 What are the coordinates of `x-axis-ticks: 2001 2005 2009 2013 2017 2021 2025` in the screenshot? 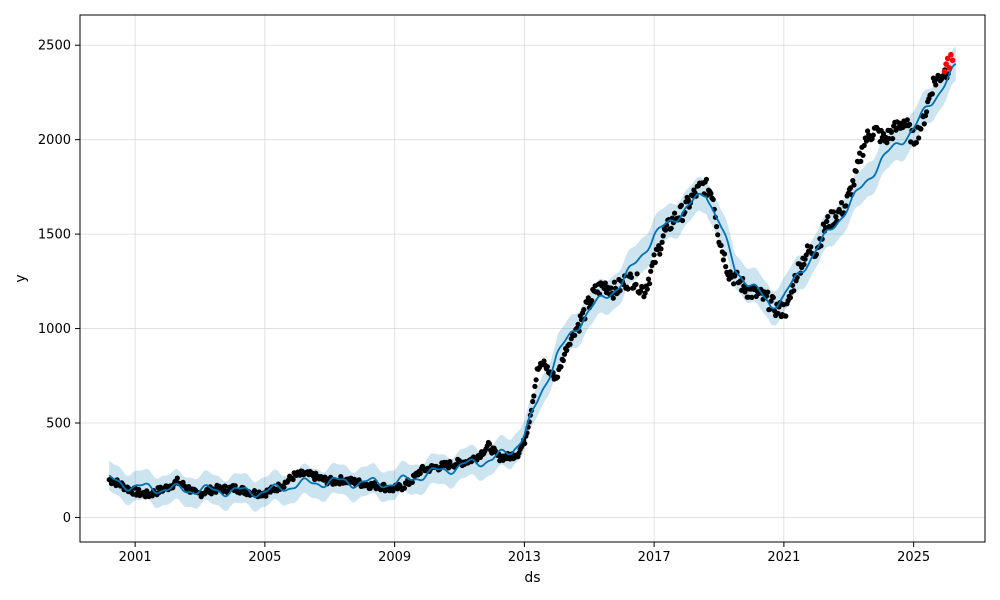 It's located at (524, 553).